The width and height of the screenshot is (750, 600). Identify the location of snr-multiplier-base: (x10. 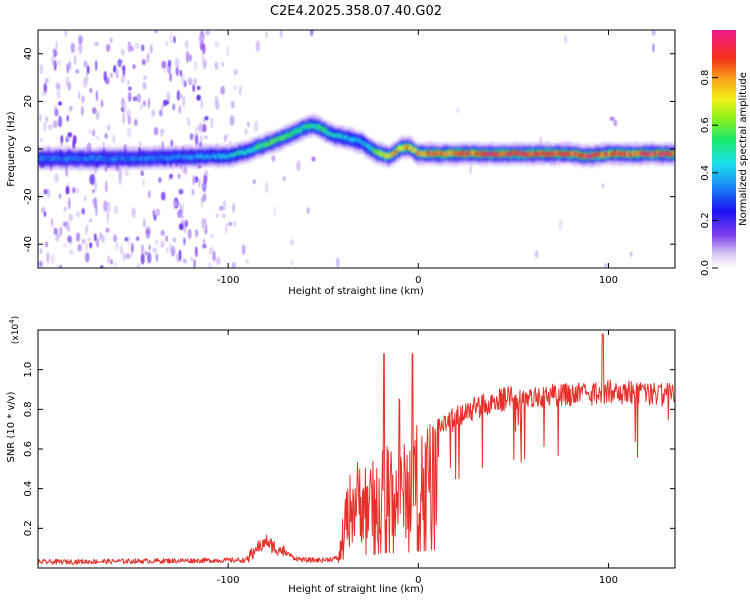
(16, 334).